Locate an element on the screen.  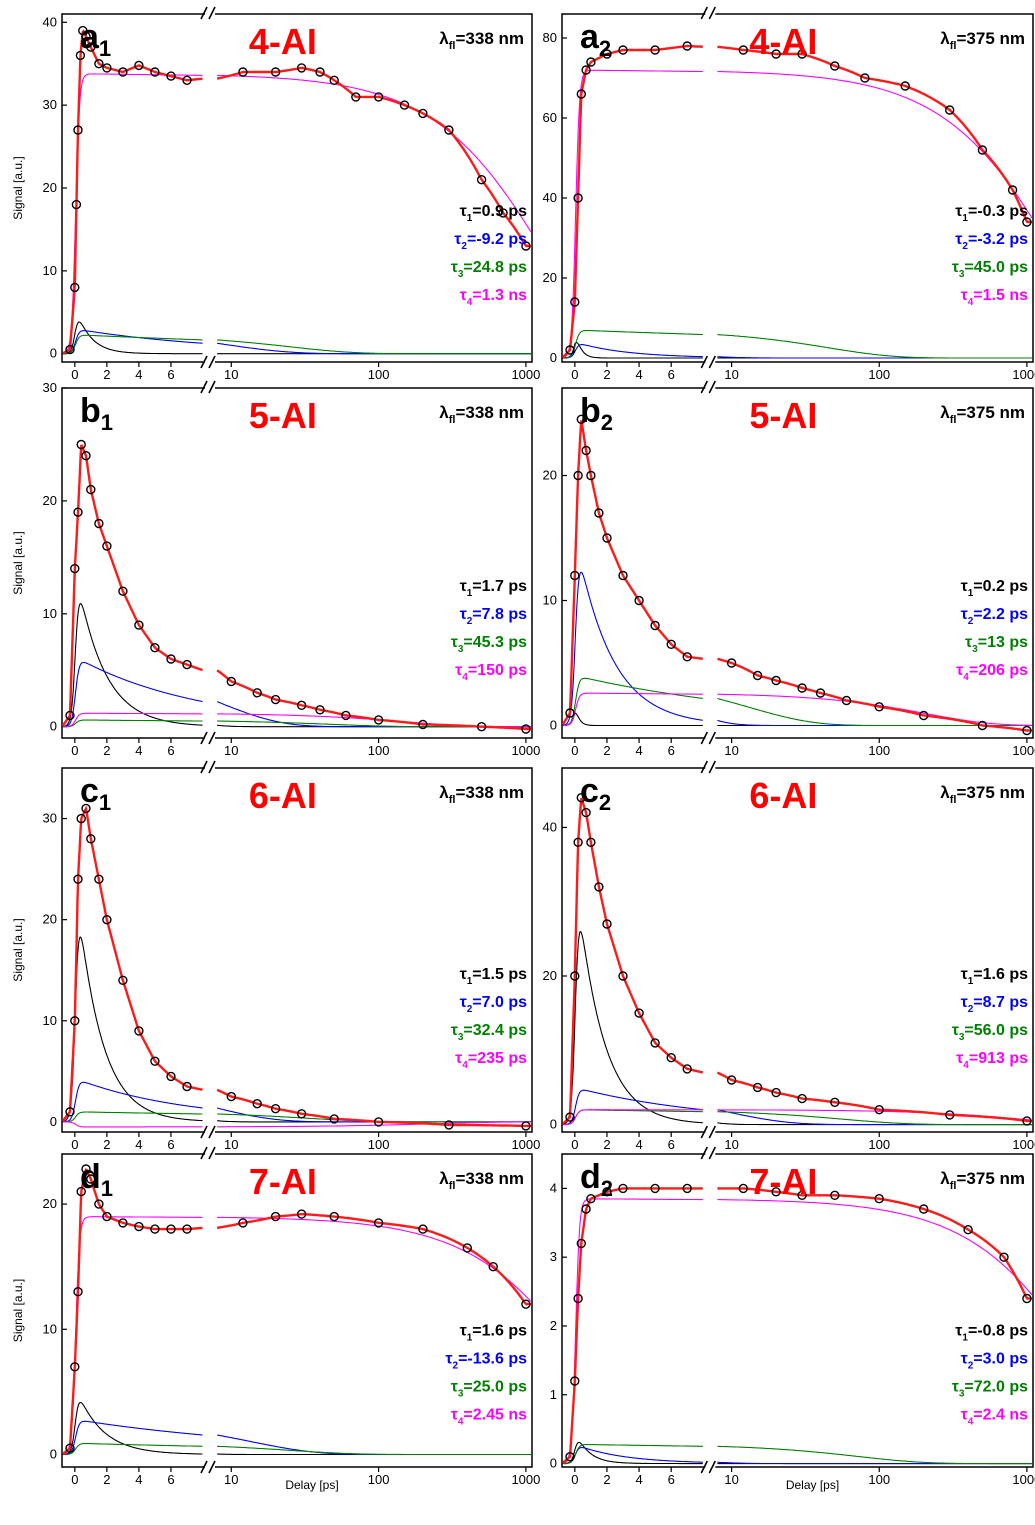
tau-label-2: τ2=-3.2 ps is located at coordinates (991, 241).